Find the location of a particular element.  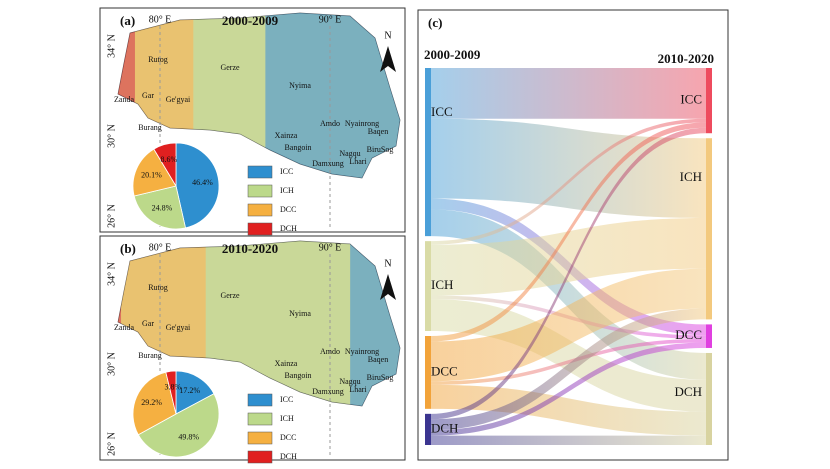

panel-title: 2010-2020 is located at coordinates (250, 248).